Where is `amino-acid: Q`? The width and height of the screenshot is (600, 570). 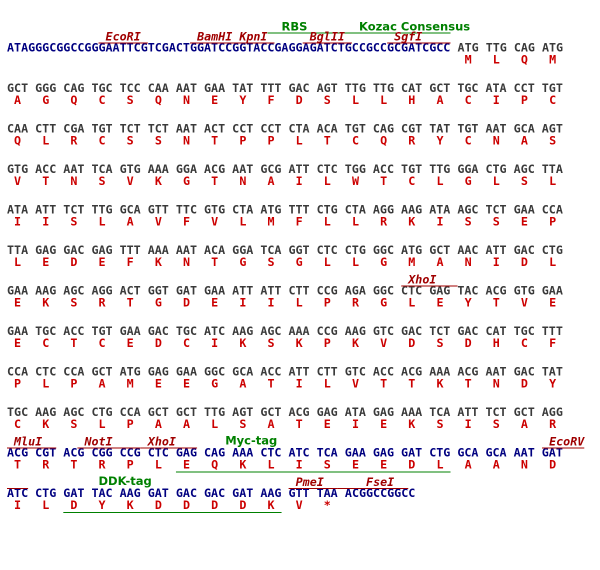
amino-acid: Q is located at coordinates (383, 141).